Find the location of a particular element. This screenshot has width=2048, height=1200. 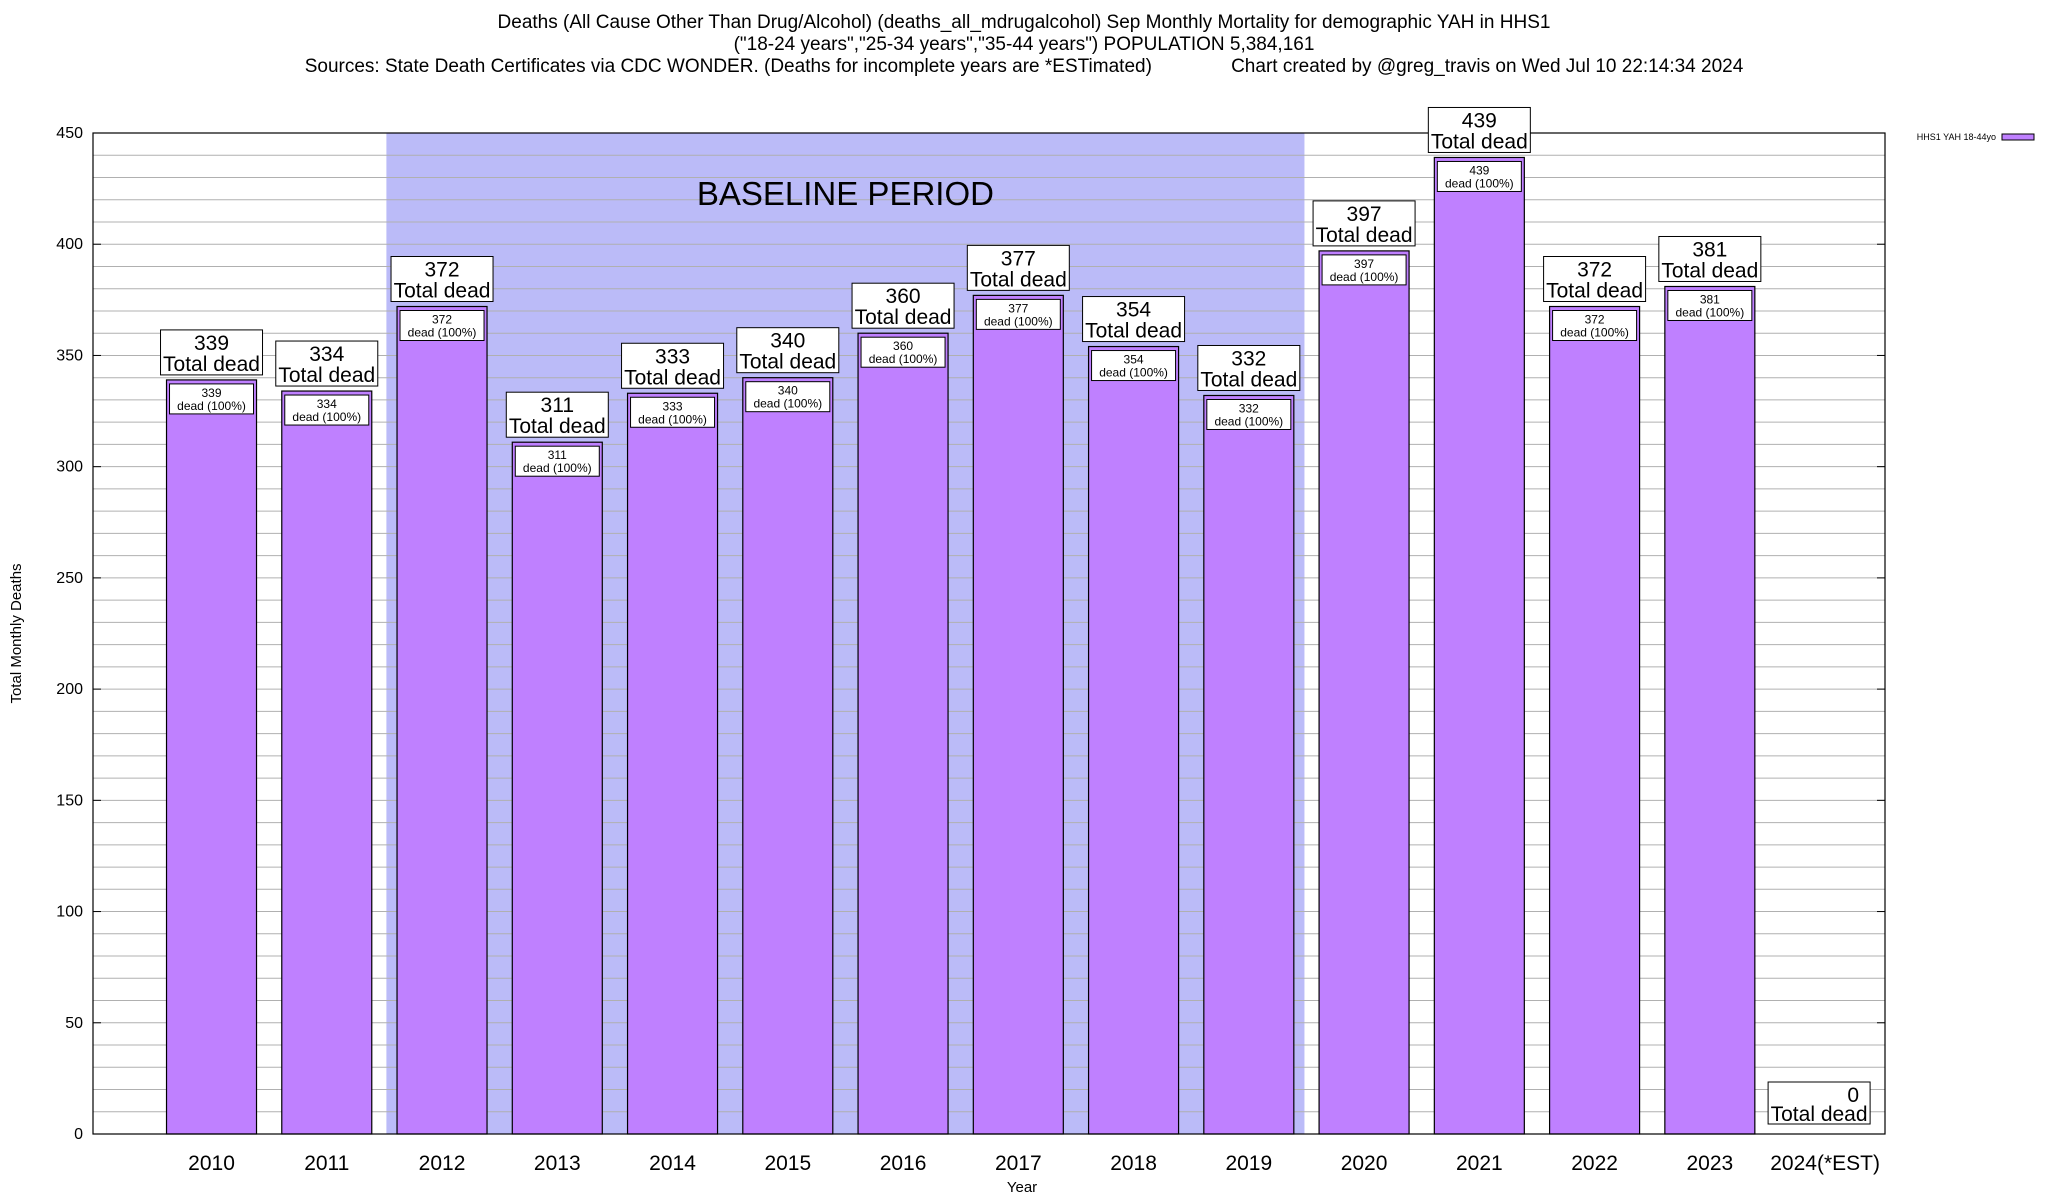

total-value-label: 333 is located at coordinates (672, 356).